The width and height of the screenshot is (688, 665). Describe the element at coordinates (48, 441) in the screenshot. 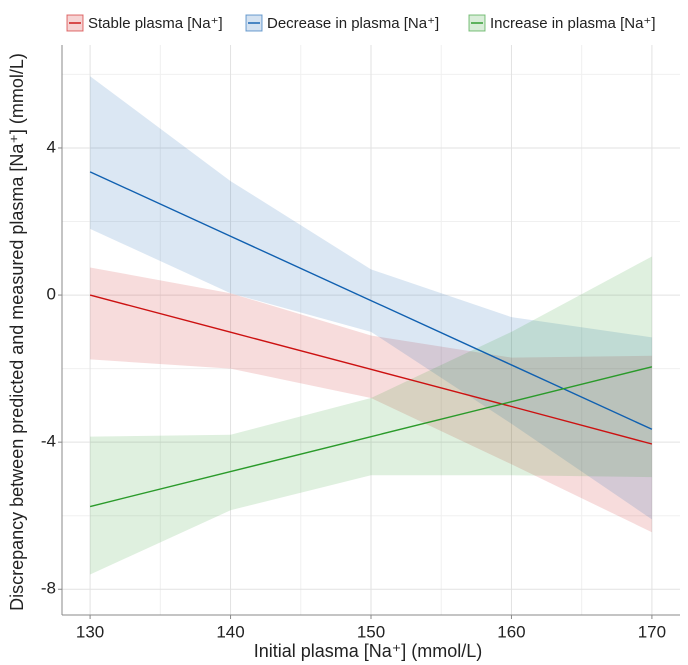

I see `y-tick-label: -4` at that location.